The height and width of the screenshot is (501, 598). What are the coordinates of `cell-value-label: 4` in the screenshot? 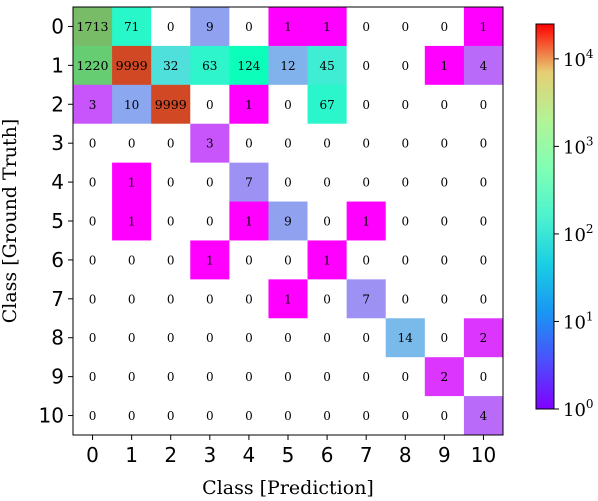 It's located at (484, 416).